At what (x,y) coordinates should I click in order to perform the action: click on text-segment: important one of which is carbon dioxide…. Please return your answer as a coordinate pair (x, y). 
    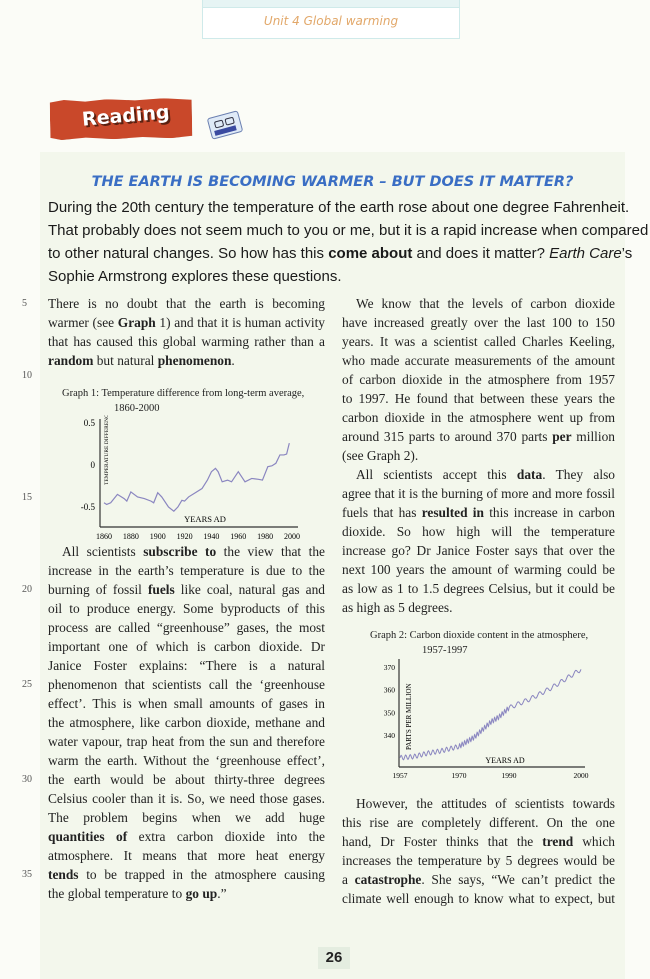
    Looking at the image, I should click on (186, 646).